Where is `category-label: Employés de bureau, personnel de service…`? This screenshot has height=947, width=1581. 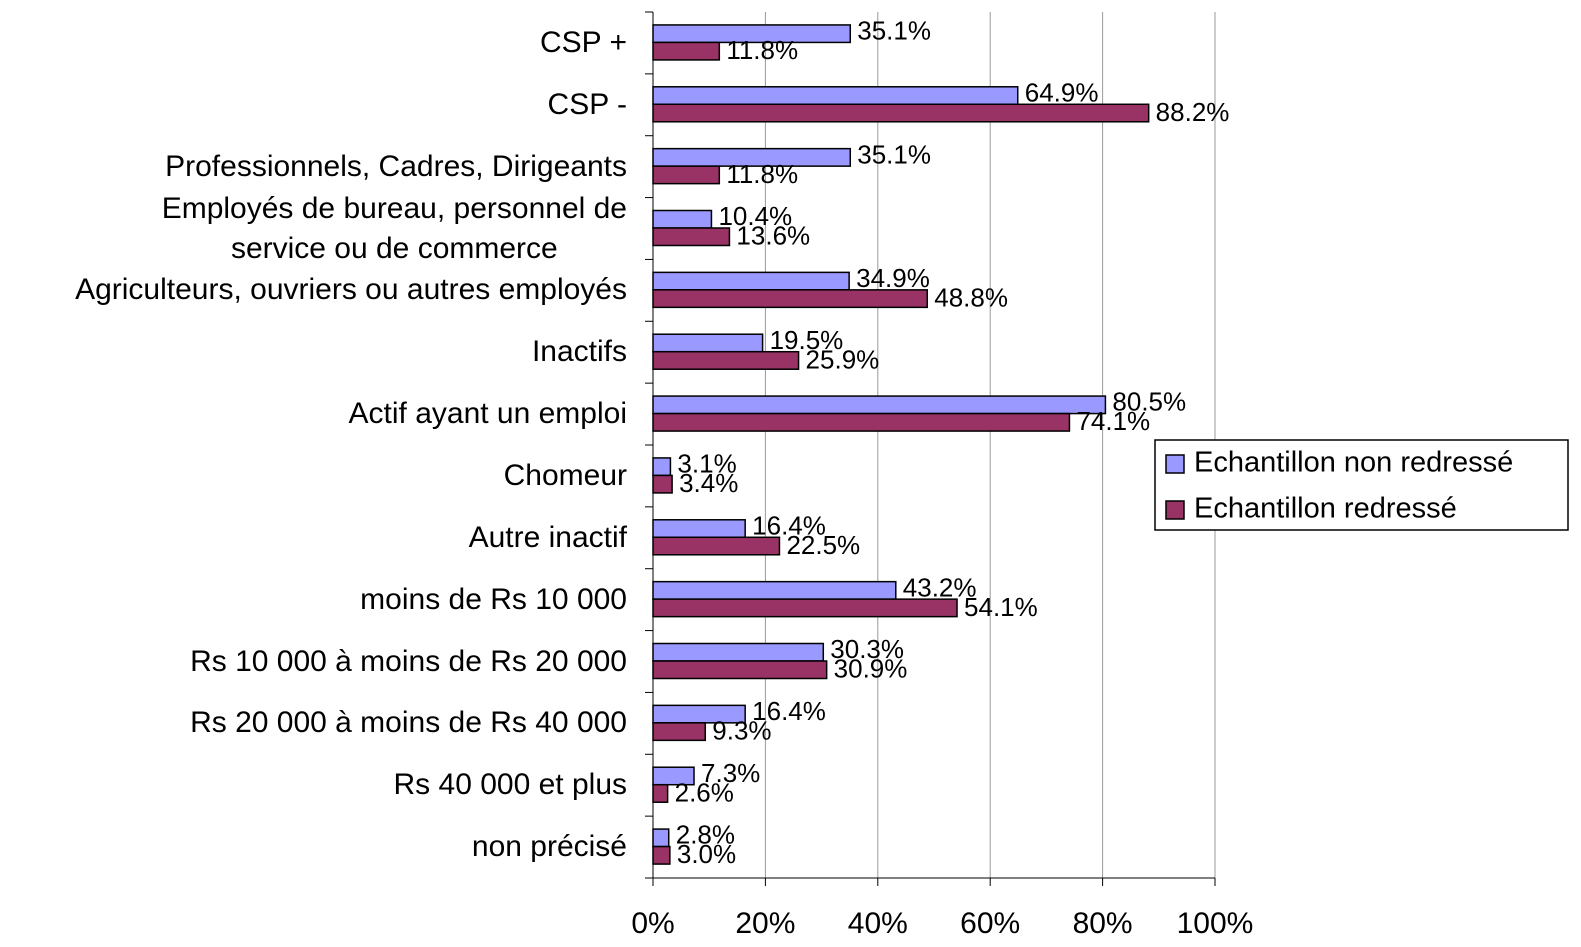
category-label: Employés de bureau, personnel de service… is located at coordinates (394, 228).